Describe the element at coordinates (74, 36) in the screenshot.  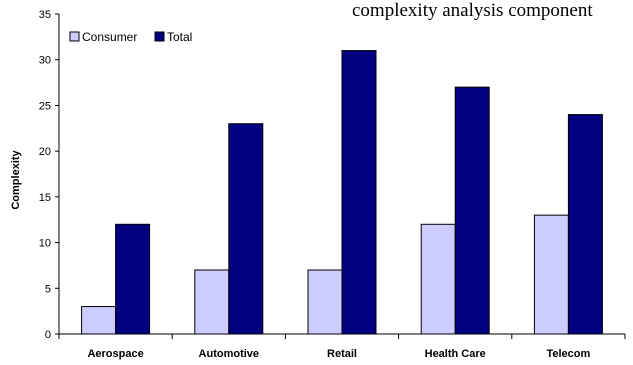
I see `legend-swatch-consumer` at that location.